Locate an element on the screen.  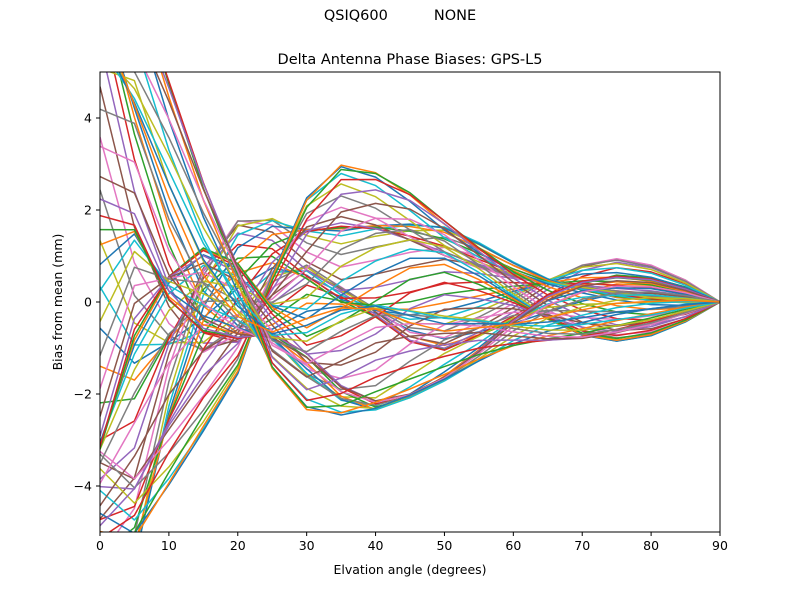
x-tick-label: 70 is located at coordinates (582, 545).